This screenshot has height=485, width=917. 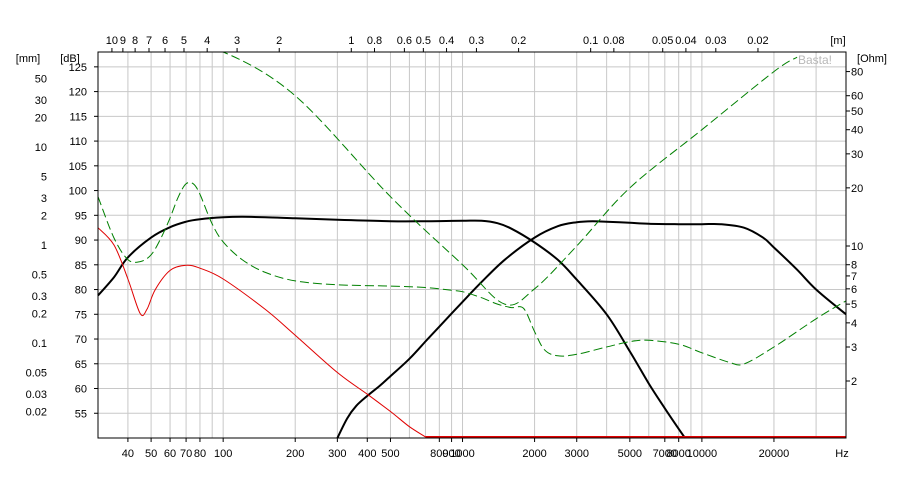 I want to click on ohm-tick-label: 5, so click(x=854, y=305).